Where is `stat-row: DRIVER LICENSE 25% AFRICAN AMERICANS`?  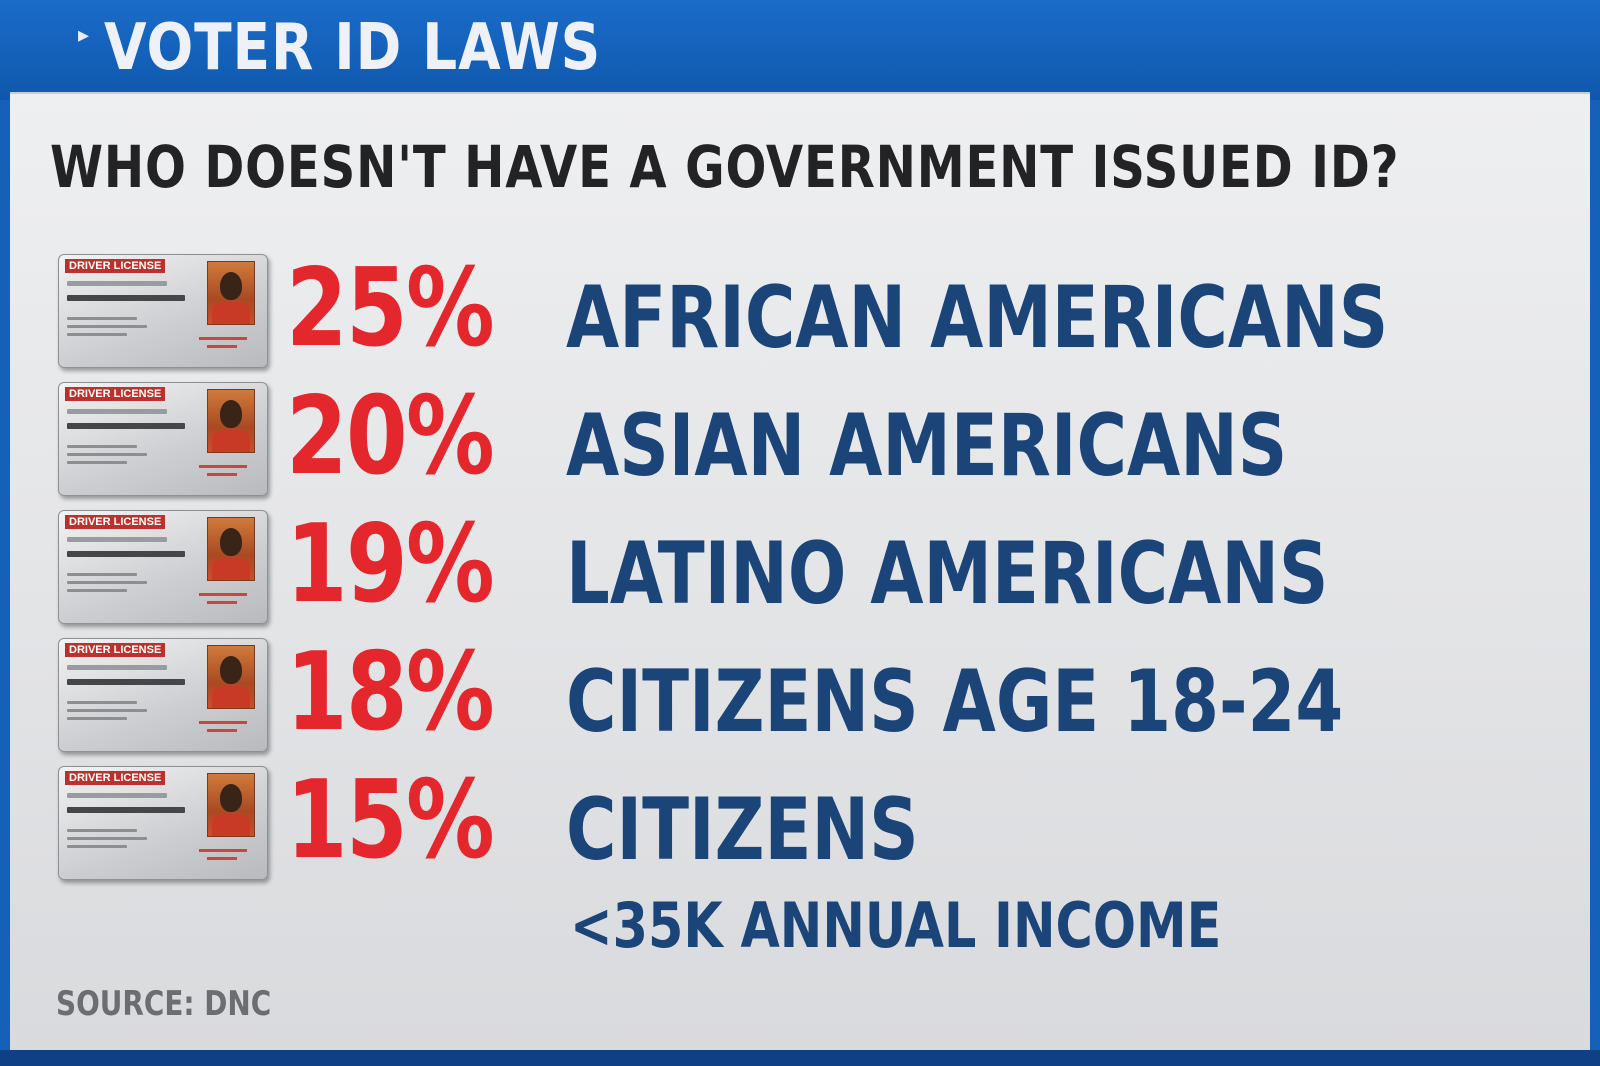
stat-row: DRIVER LICENSE 25% AFRICAN AMERICANS is located at coordinates (800, 312).